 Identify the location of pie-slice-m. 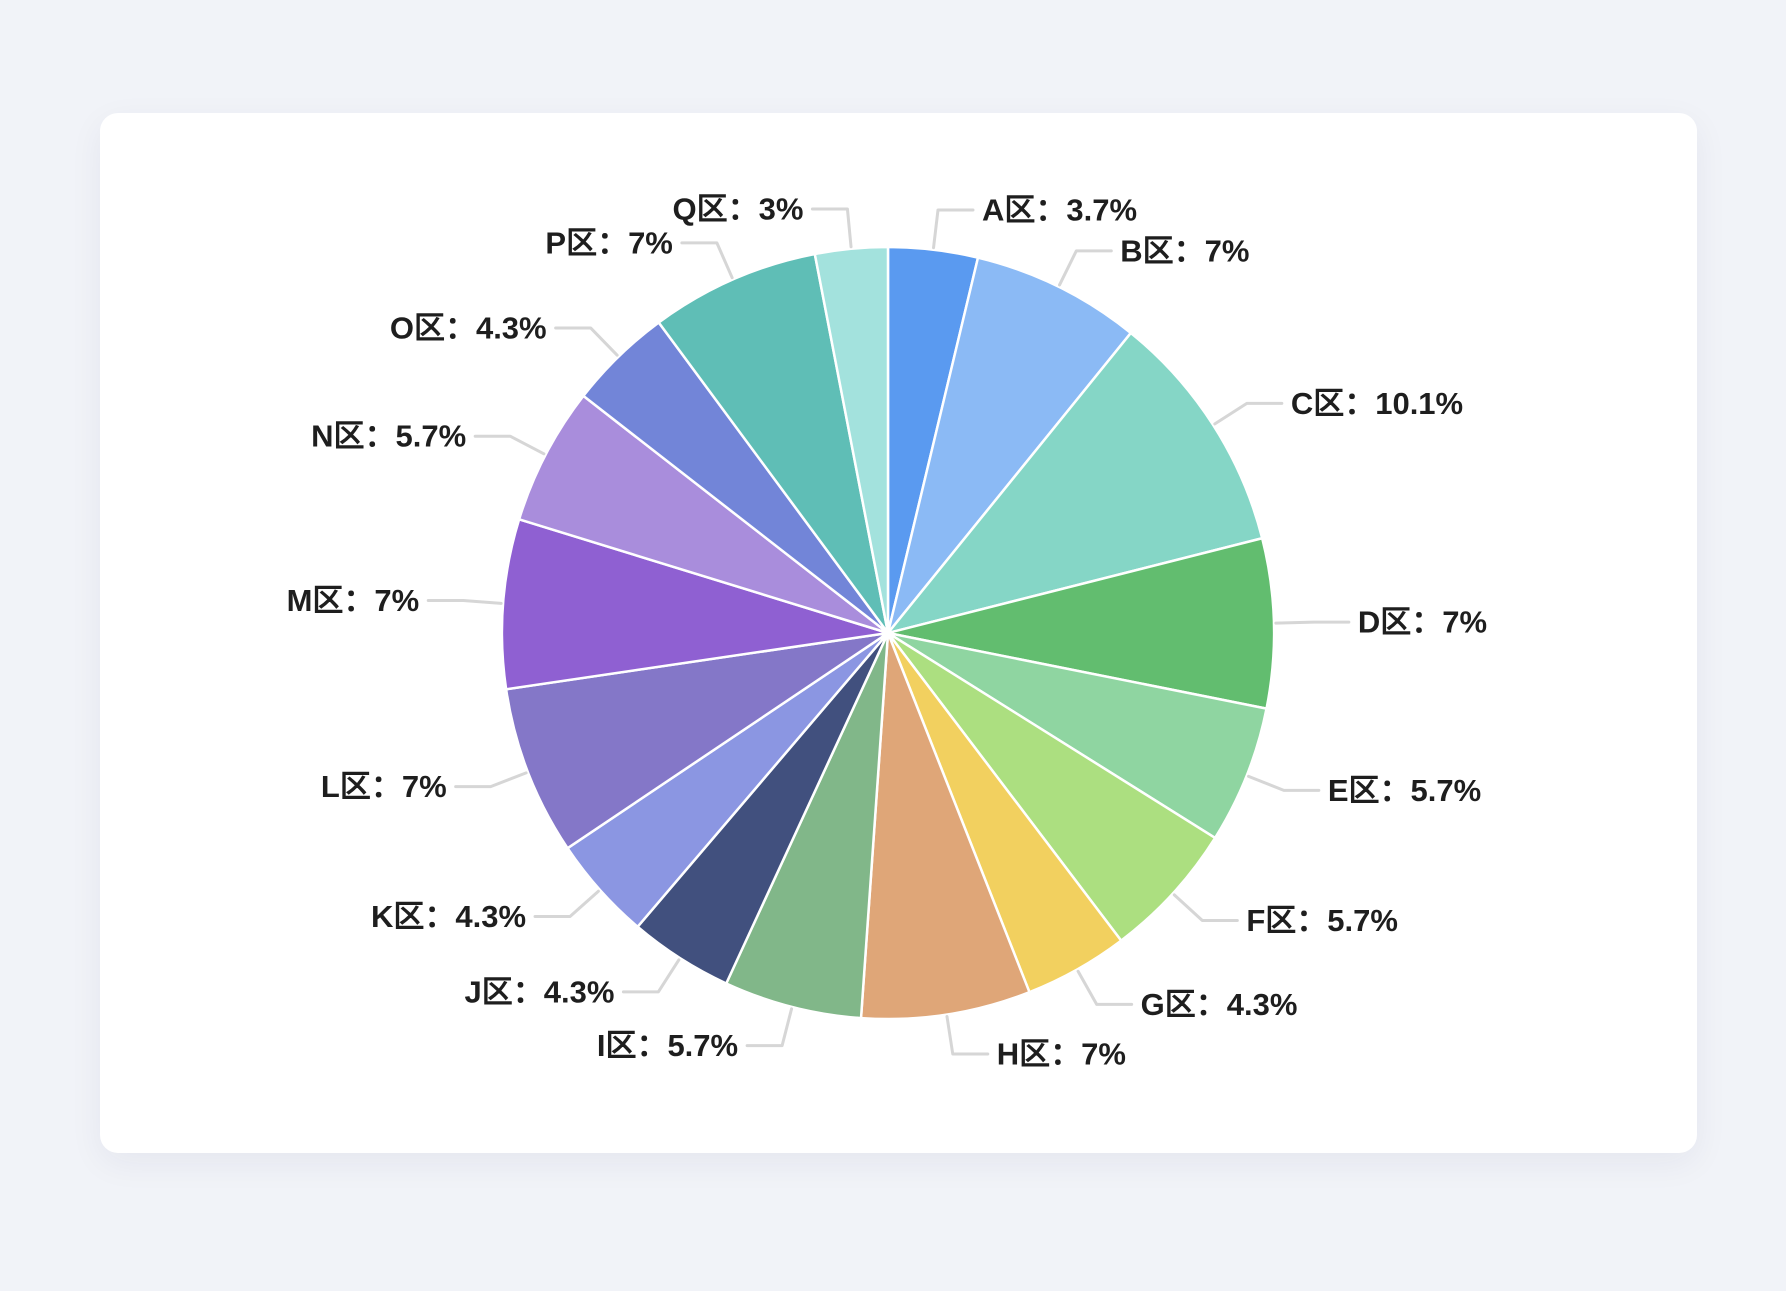
(695, 604).